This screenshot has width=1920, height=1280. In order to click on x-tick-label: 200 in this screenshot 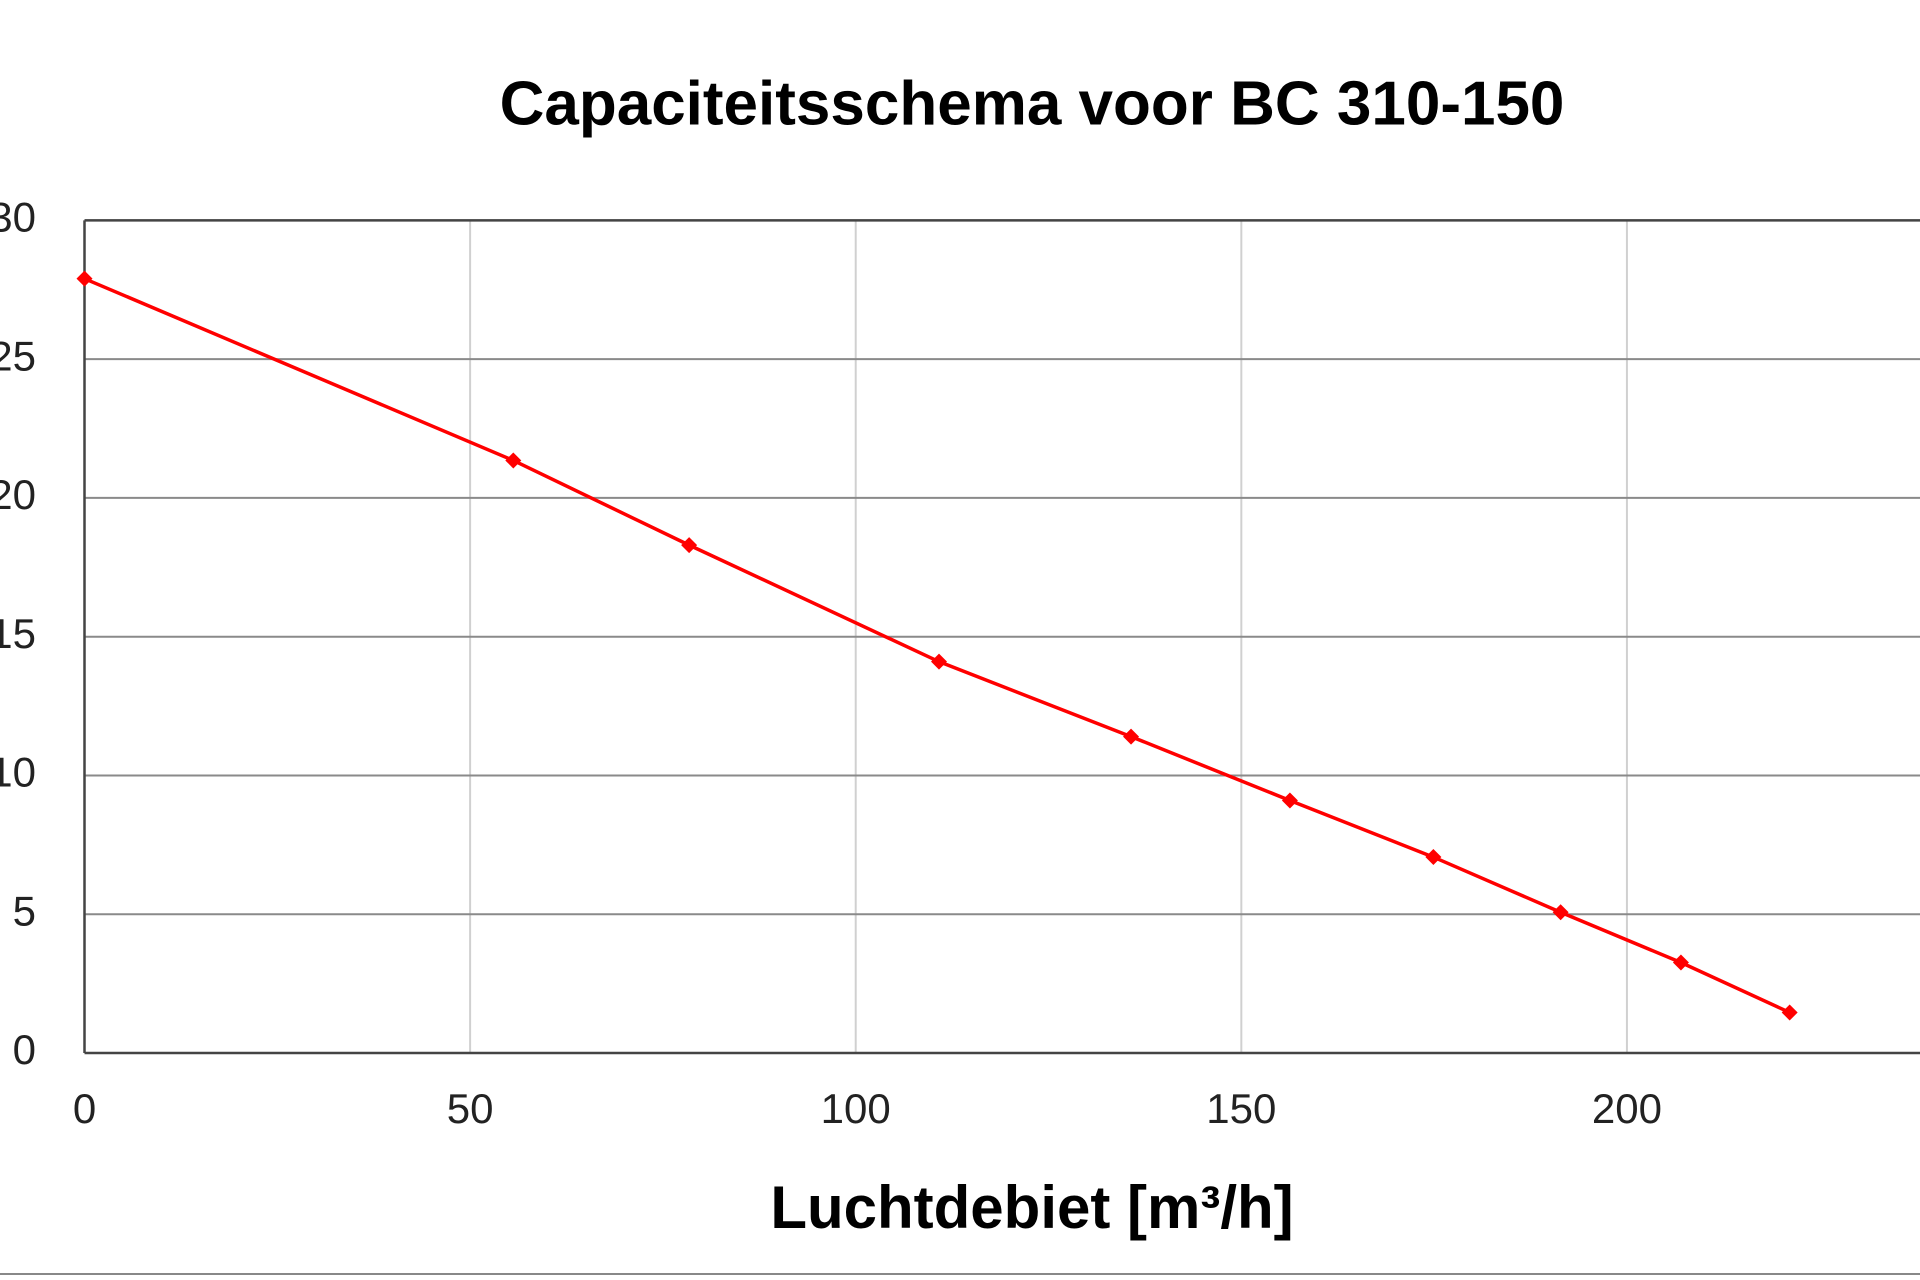, I will do `click(1627, 1108)`.